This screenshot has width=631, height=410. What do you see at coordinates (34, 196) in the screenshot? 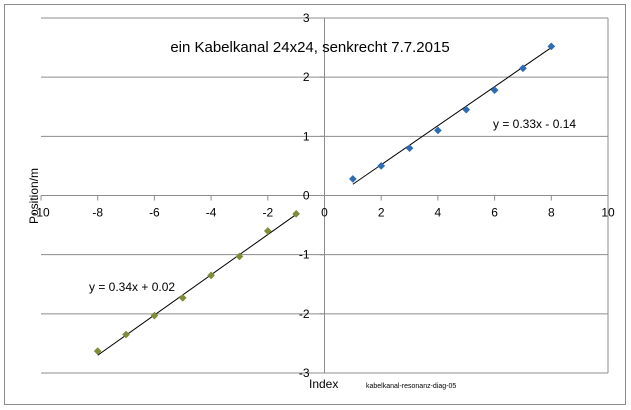
I see `y-axis-label: Position/m` at bounding box center [34, 196].